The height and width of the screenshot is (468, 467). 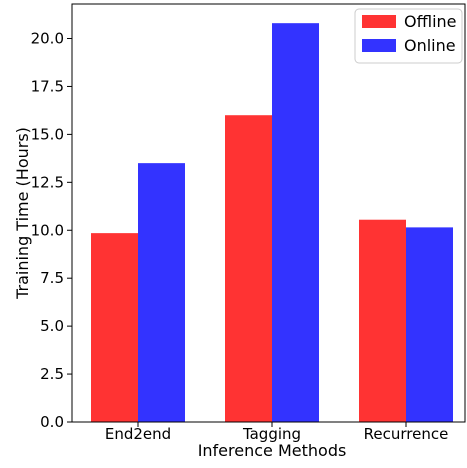 What do you see at coordinates (114, 327) in the screenshot?
I see `bar-end2end-offline` at bounding box center [114, 327].